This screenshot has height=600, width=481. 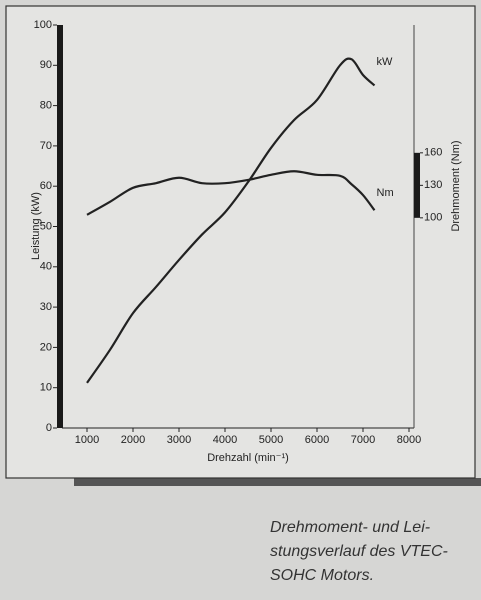 I want to click on x-tick-label: 5000, so click(x=271, y=440).